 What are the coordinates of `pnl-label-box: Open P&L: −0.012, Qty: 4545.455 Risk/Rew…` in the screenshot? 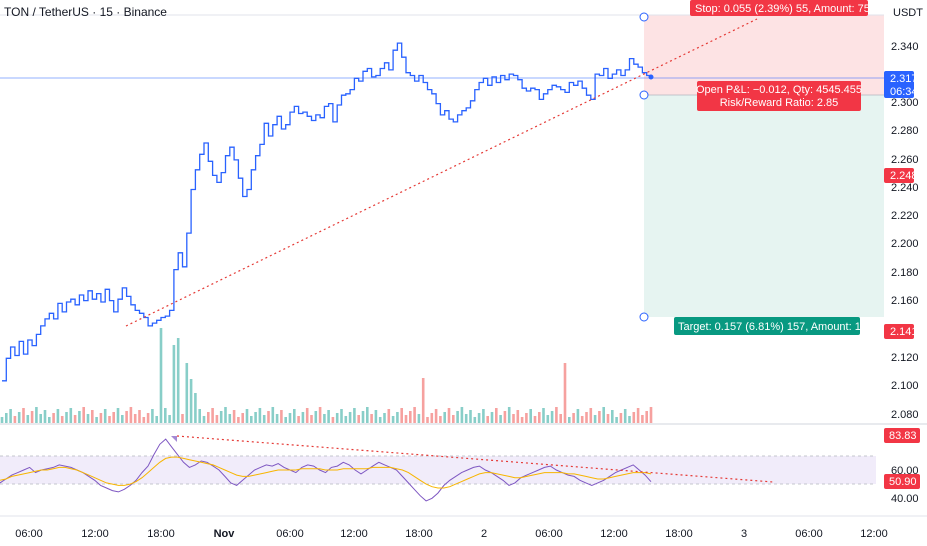 It's located at (779, 96).